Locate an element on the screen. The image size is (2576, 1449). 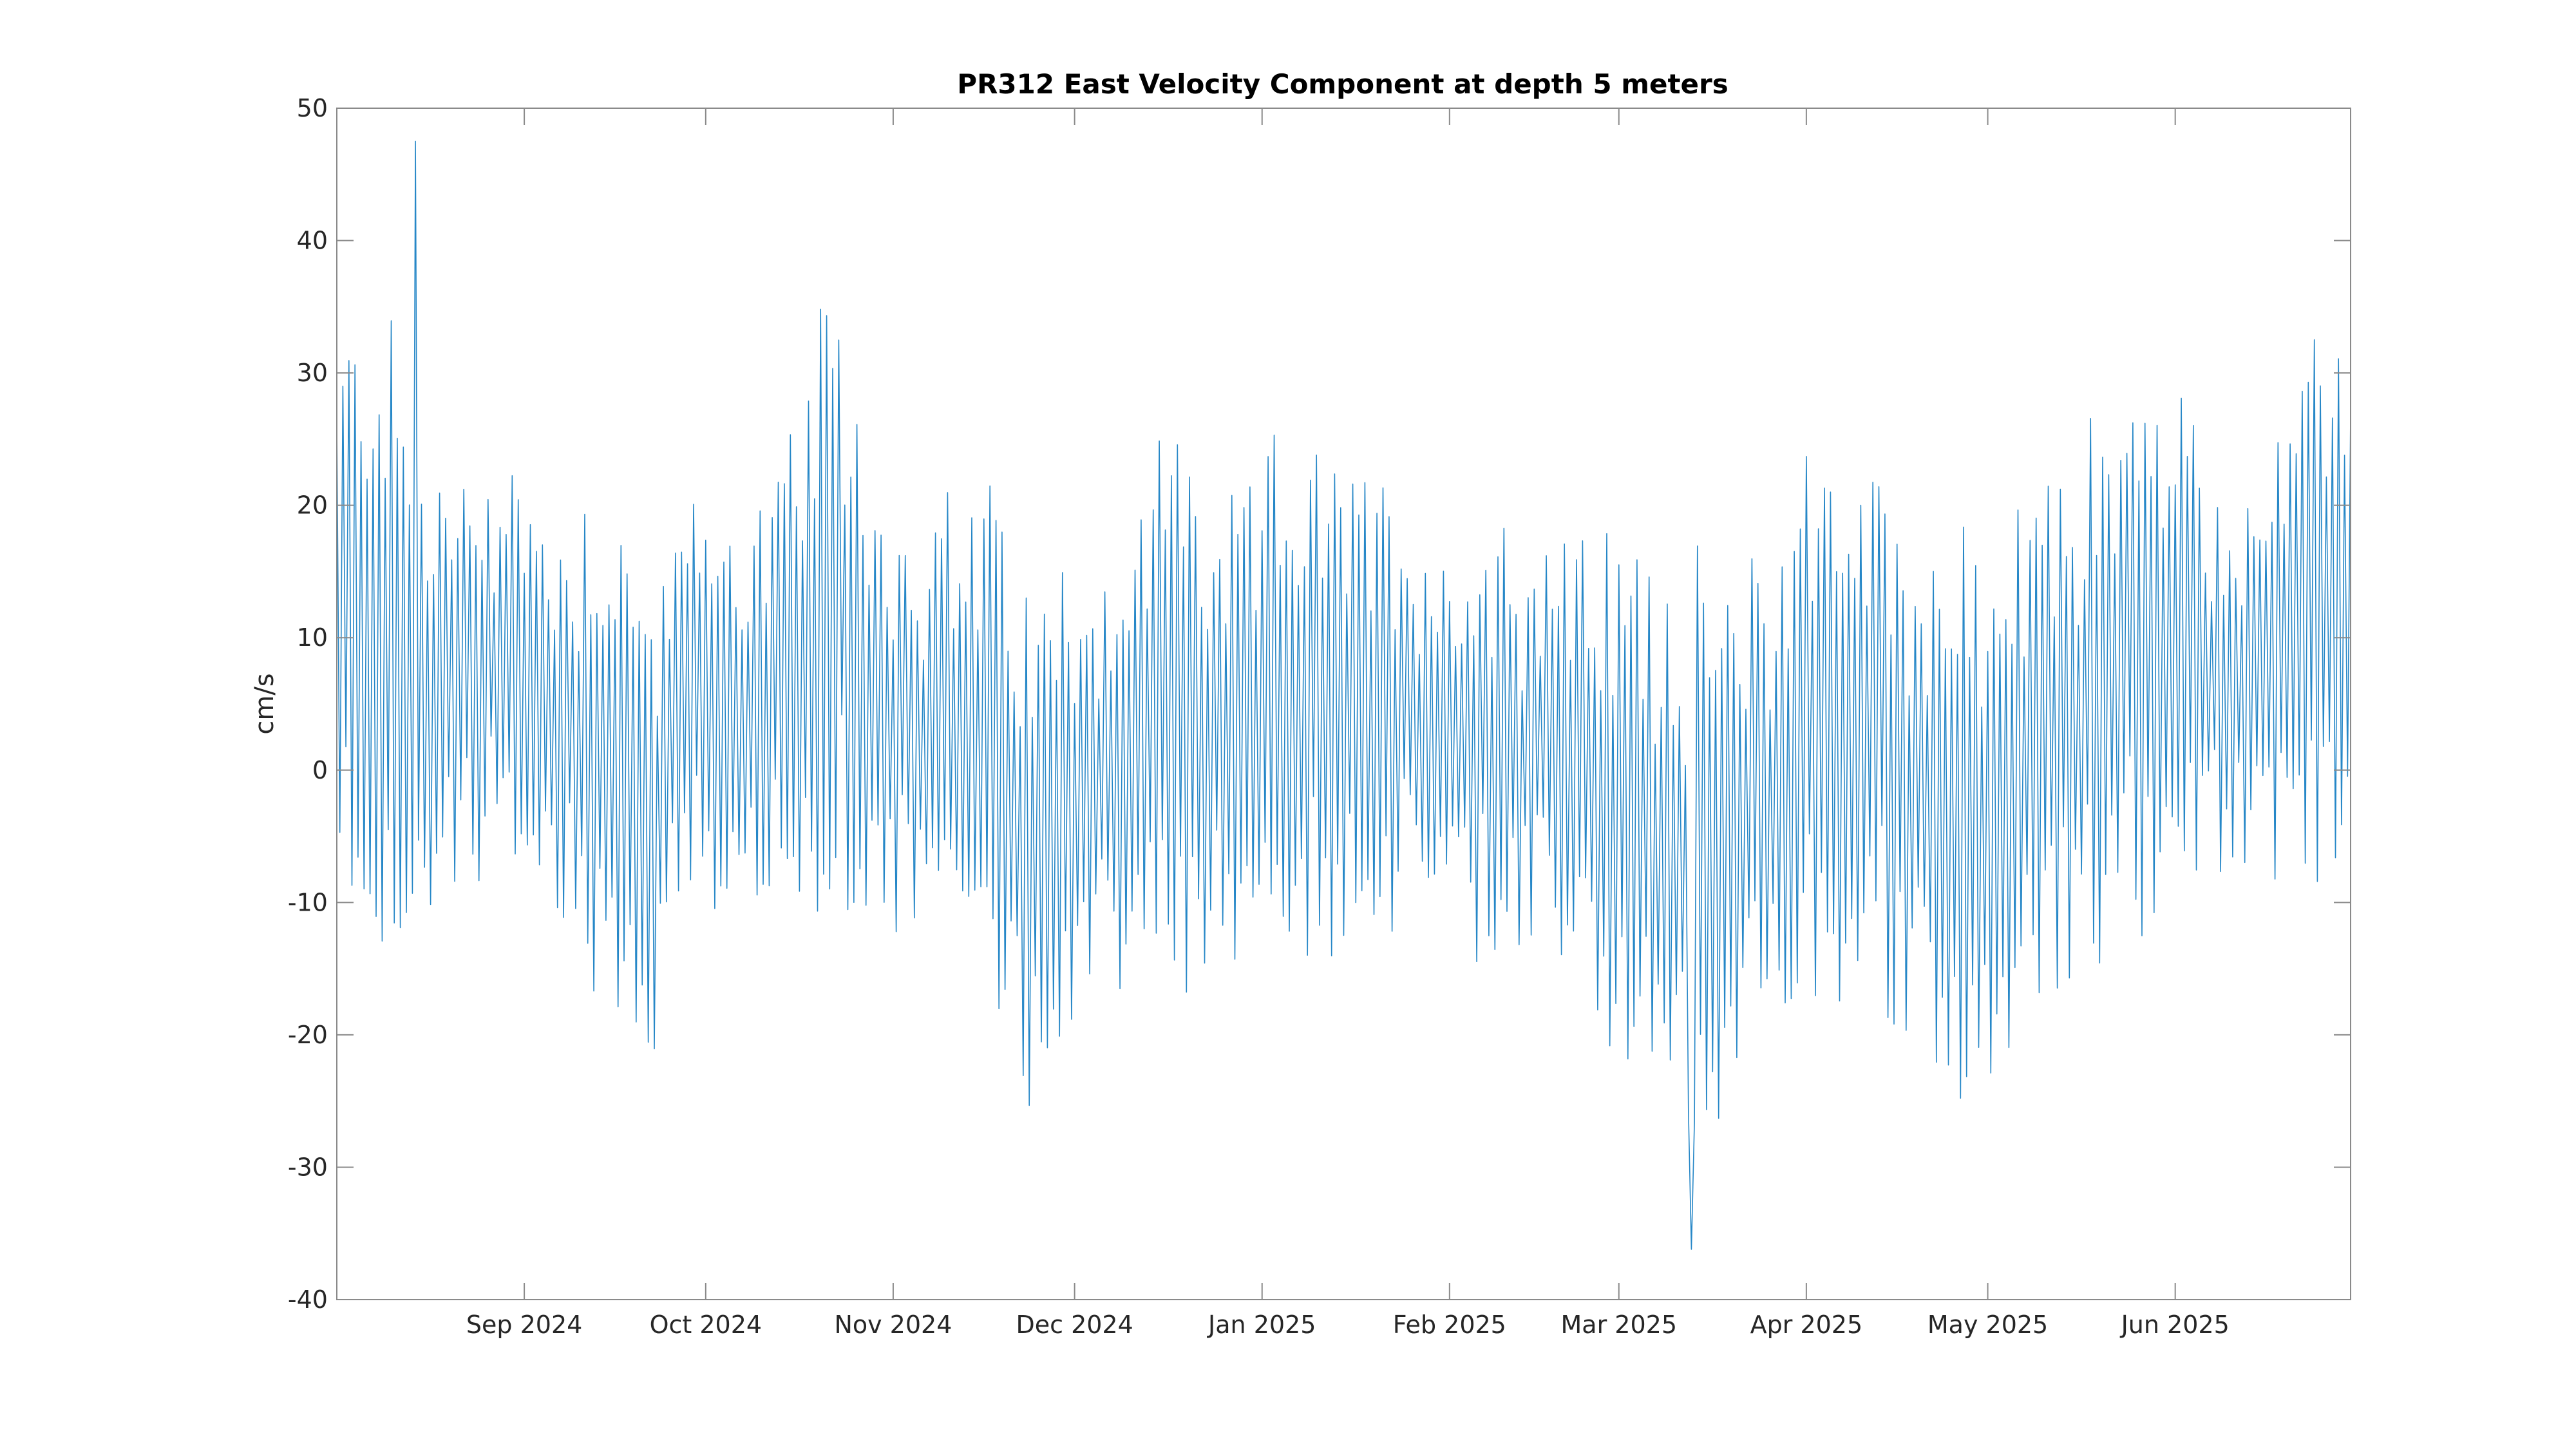
x-tick-label: May 2025 is located at coordinates (1987, 1325).